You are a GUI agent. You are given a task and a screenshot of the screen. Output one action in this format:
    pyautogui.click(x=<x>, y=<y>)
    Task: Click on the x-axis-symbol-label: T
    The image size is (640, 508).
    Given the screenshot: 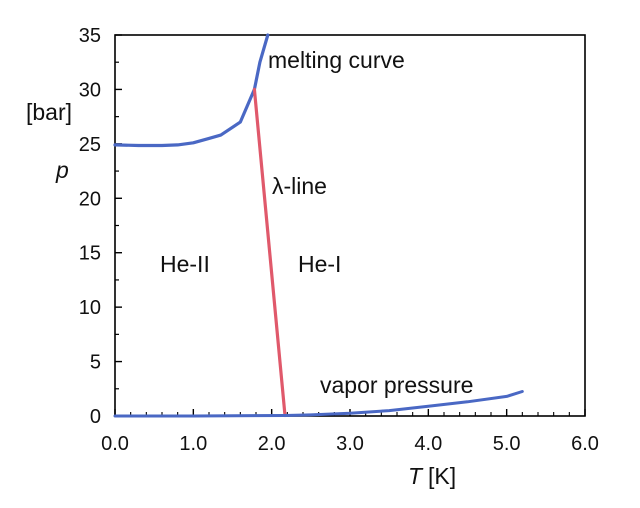 What is the action you would take?
    pyautogui.click(x=416, y=476)
    